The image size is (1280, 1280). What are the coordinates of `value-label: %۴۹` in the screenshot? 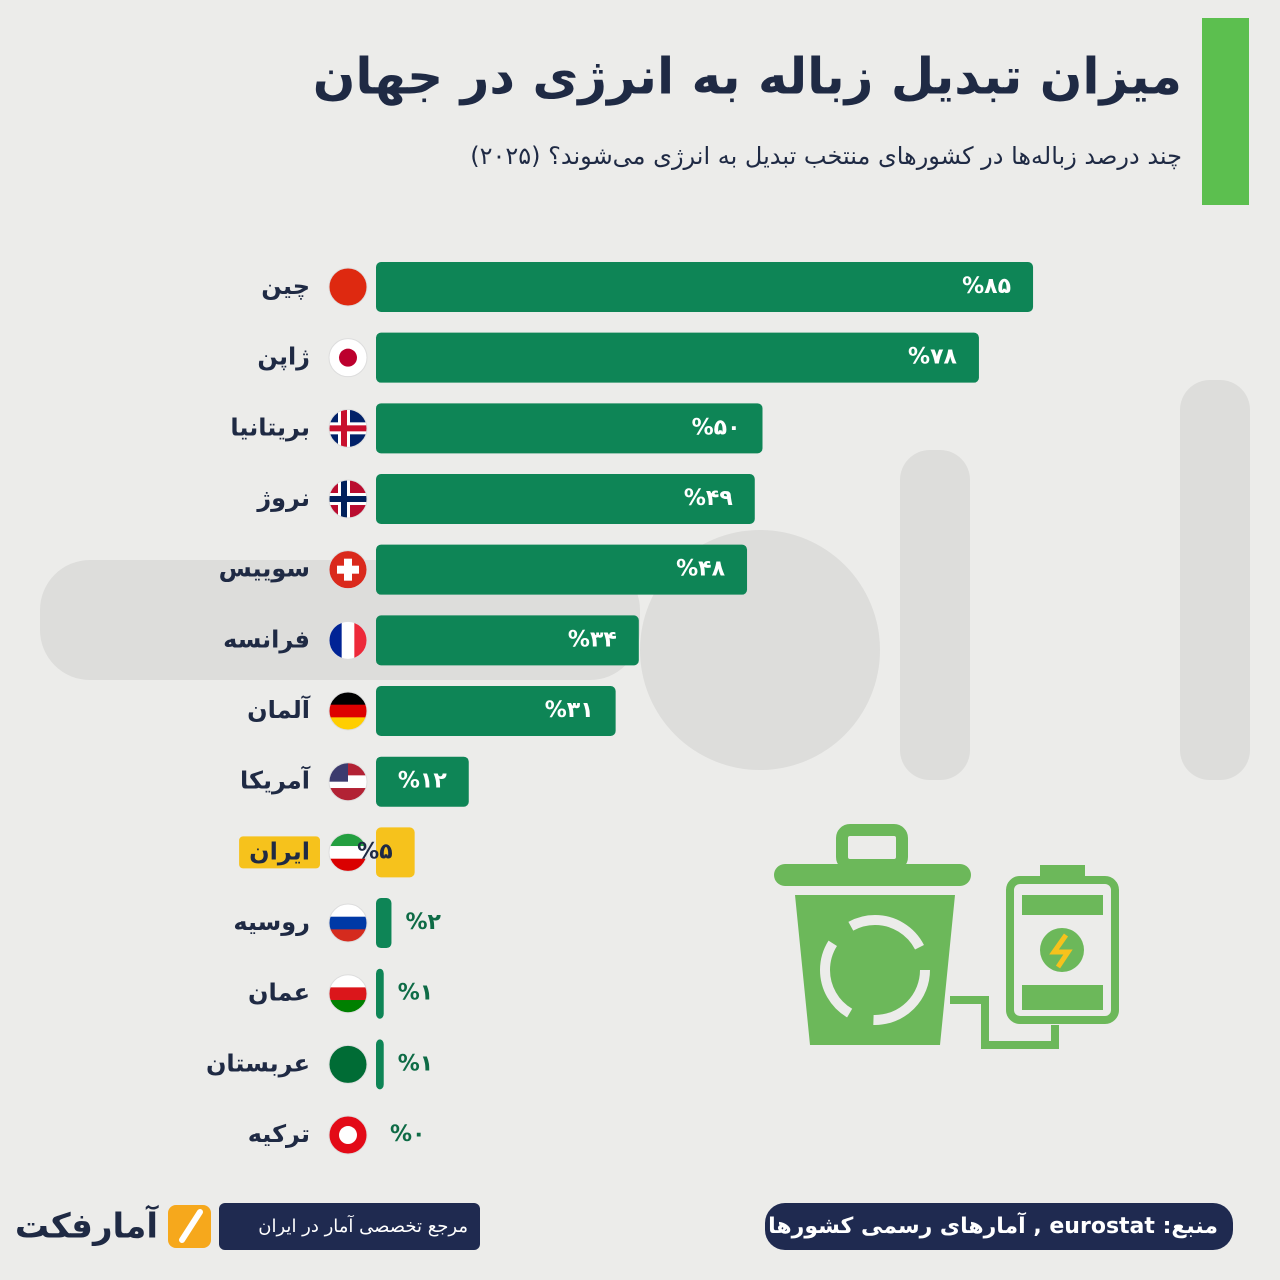 It's located at (708, 498).